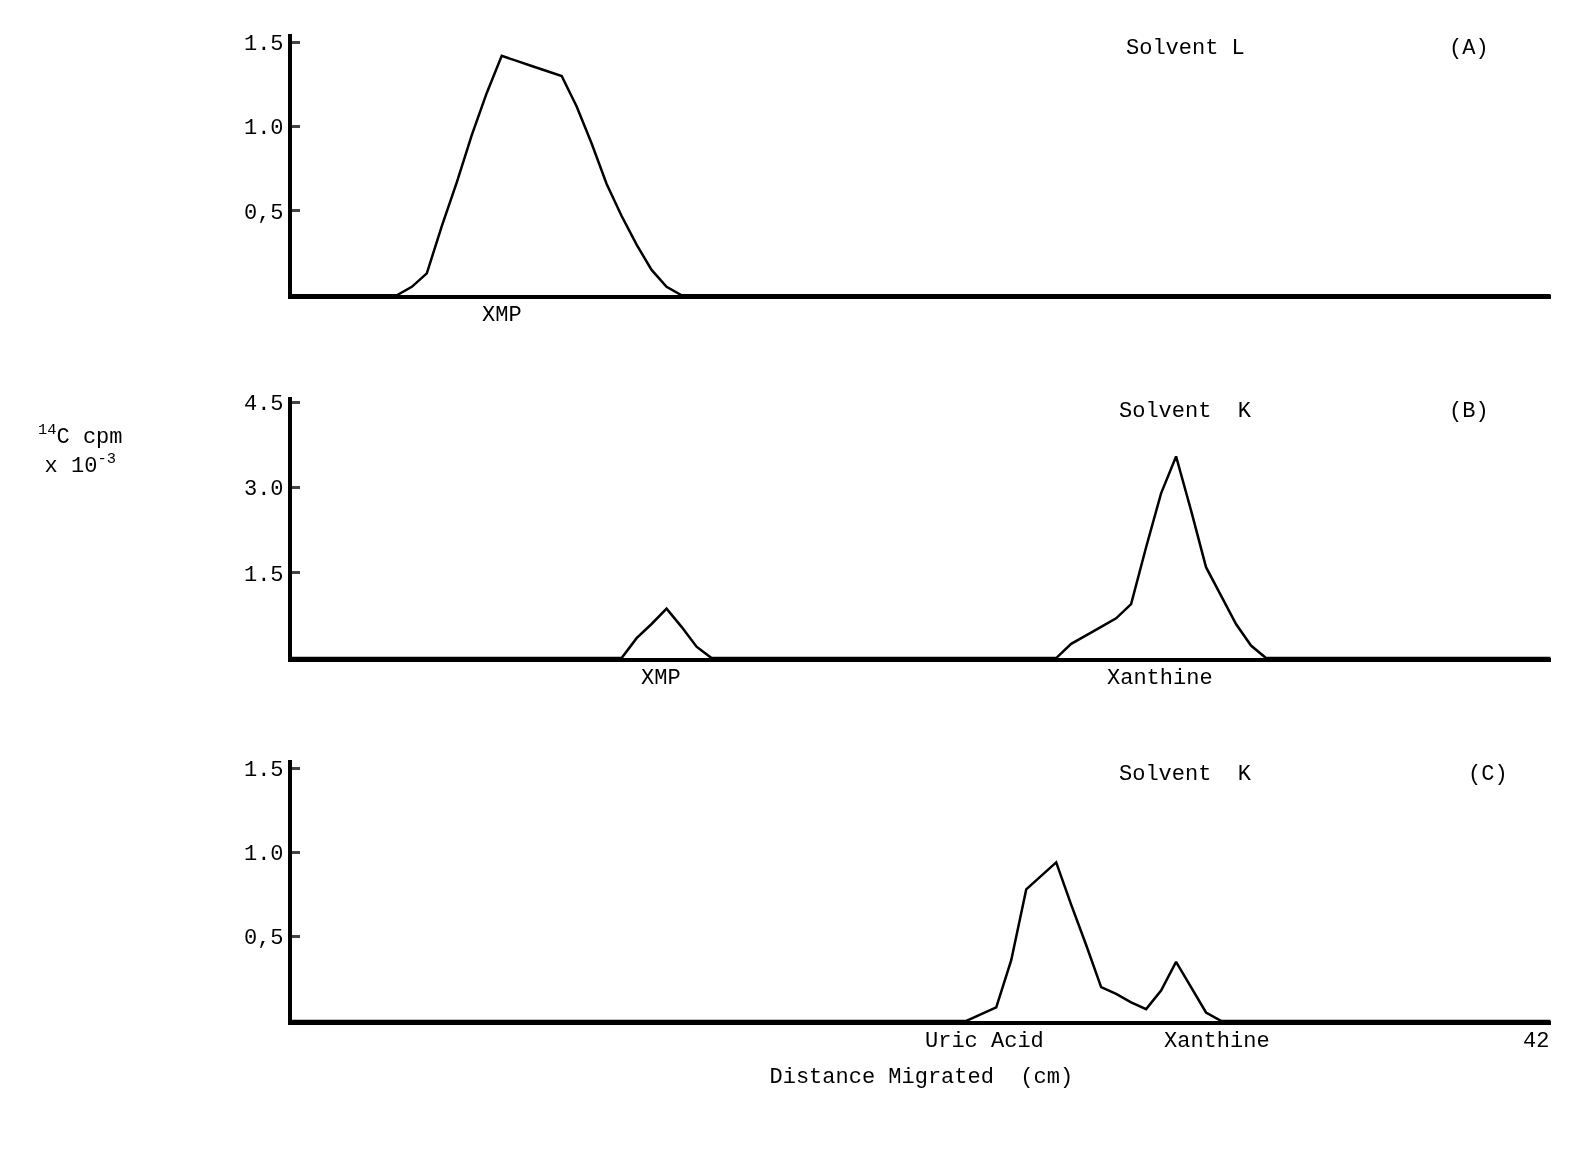 Image resolution: width=1594 pixels, height=1165 pixels. I want to click on annotation: (C), so click(1488, 774).